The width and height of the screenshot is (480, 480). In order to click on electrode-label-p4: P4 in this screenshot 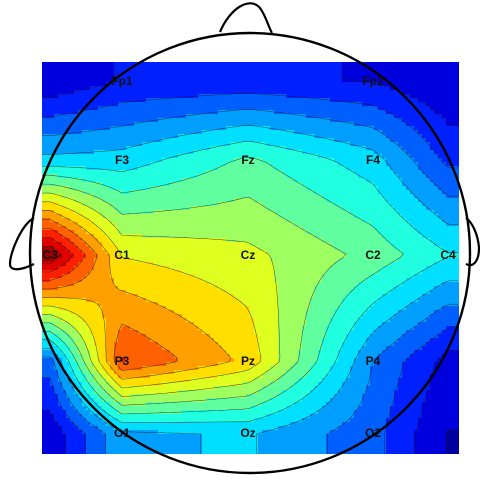, I will do `click(373, 361)`.